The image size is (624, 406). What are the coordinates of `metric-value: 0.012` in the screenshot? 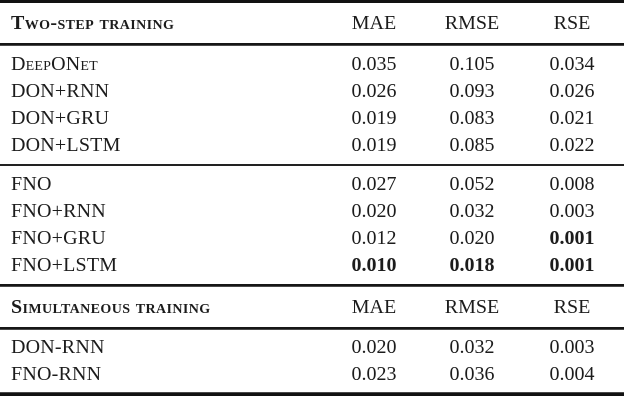 It's located at (374, 238).